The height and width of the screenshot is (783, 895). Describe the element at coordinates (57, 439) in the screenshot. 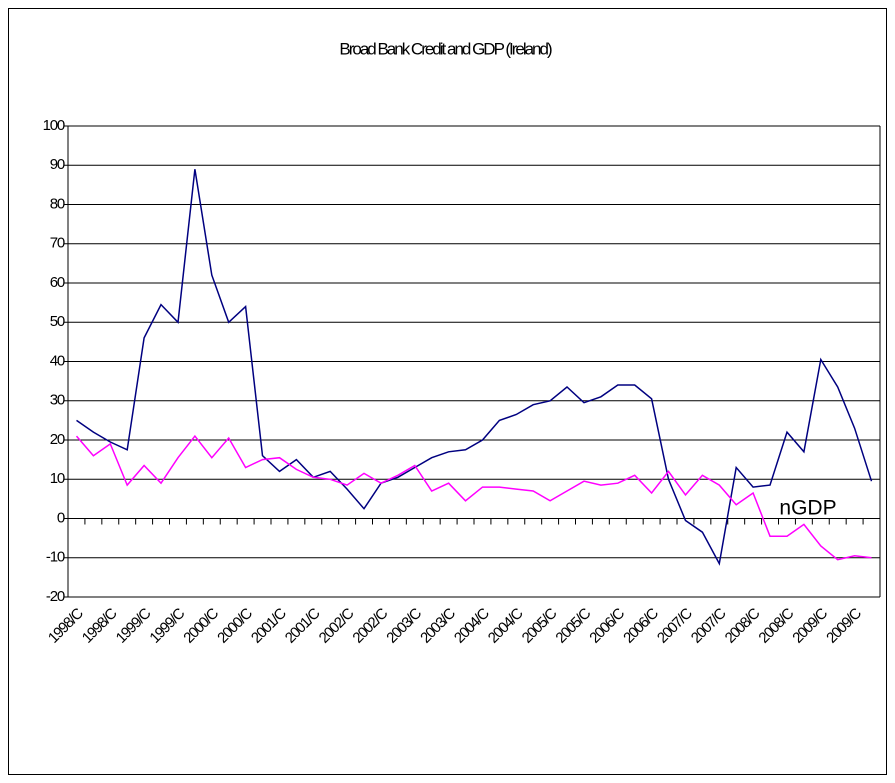

I see `y-tick-label: 20` at that location.